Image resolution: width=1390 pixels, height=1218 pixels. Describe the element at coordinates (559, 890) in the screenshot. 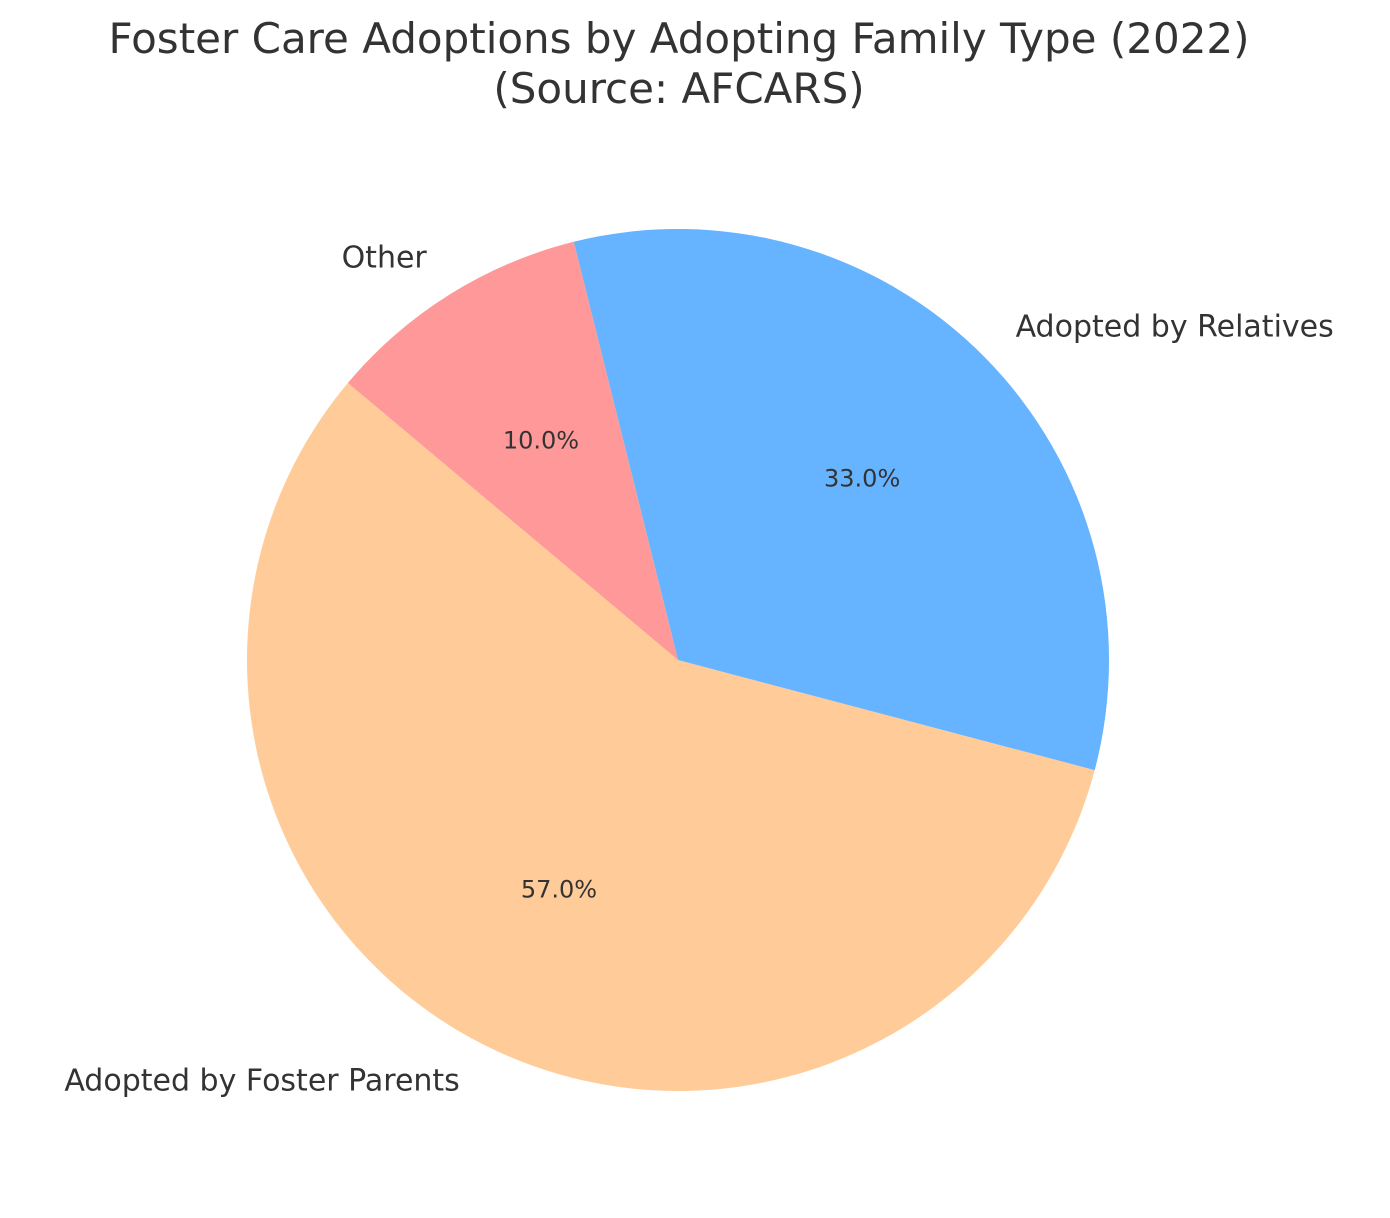

I see `pie-percent-label-adopted-by-foster-parents: 57.0%` at that location.